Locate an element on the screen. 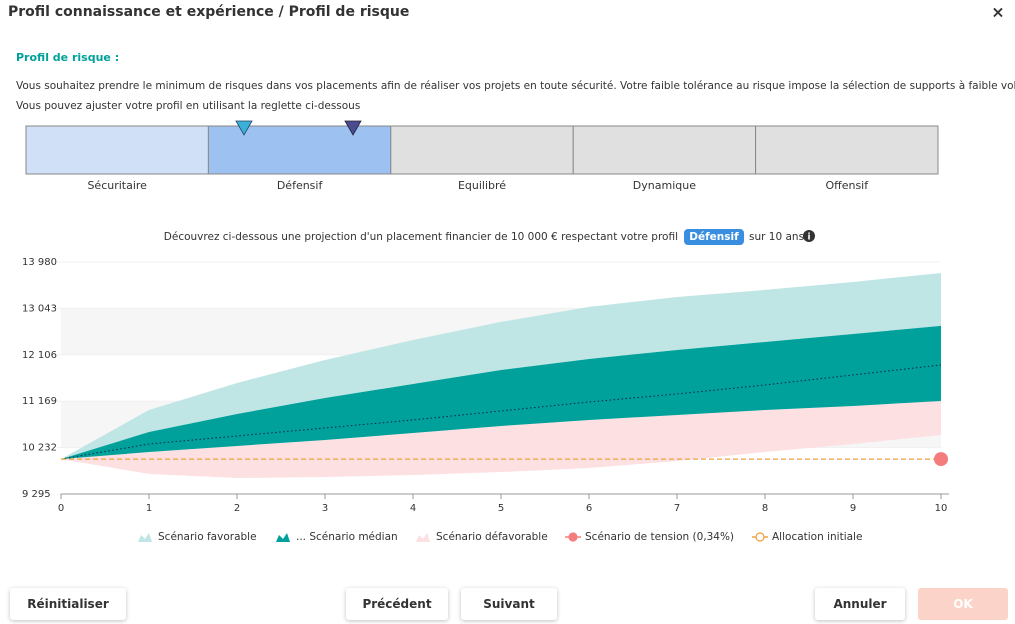  legend-label: ... Scénario médian is located at coordinates (347, 537).